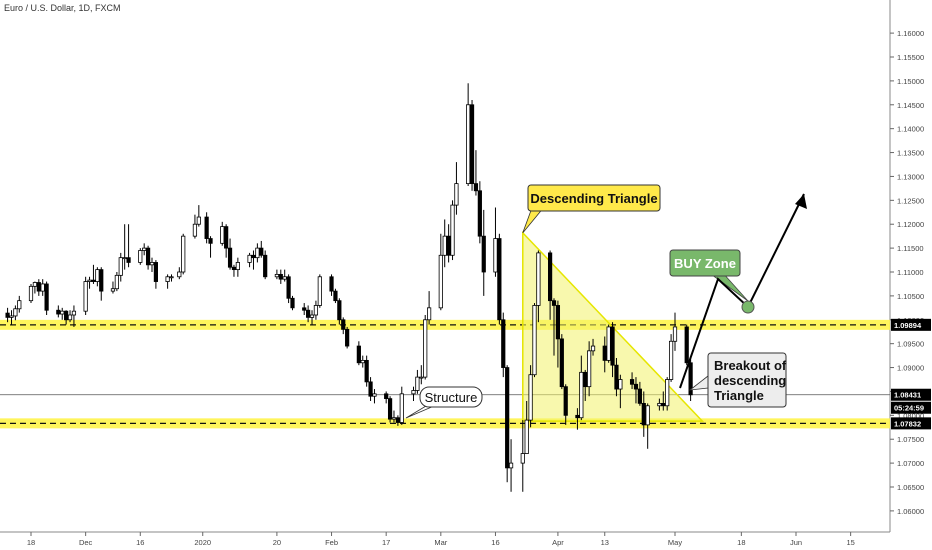  I want to click on descending-triangle-label: Descending Triangle, so click(591, 209).